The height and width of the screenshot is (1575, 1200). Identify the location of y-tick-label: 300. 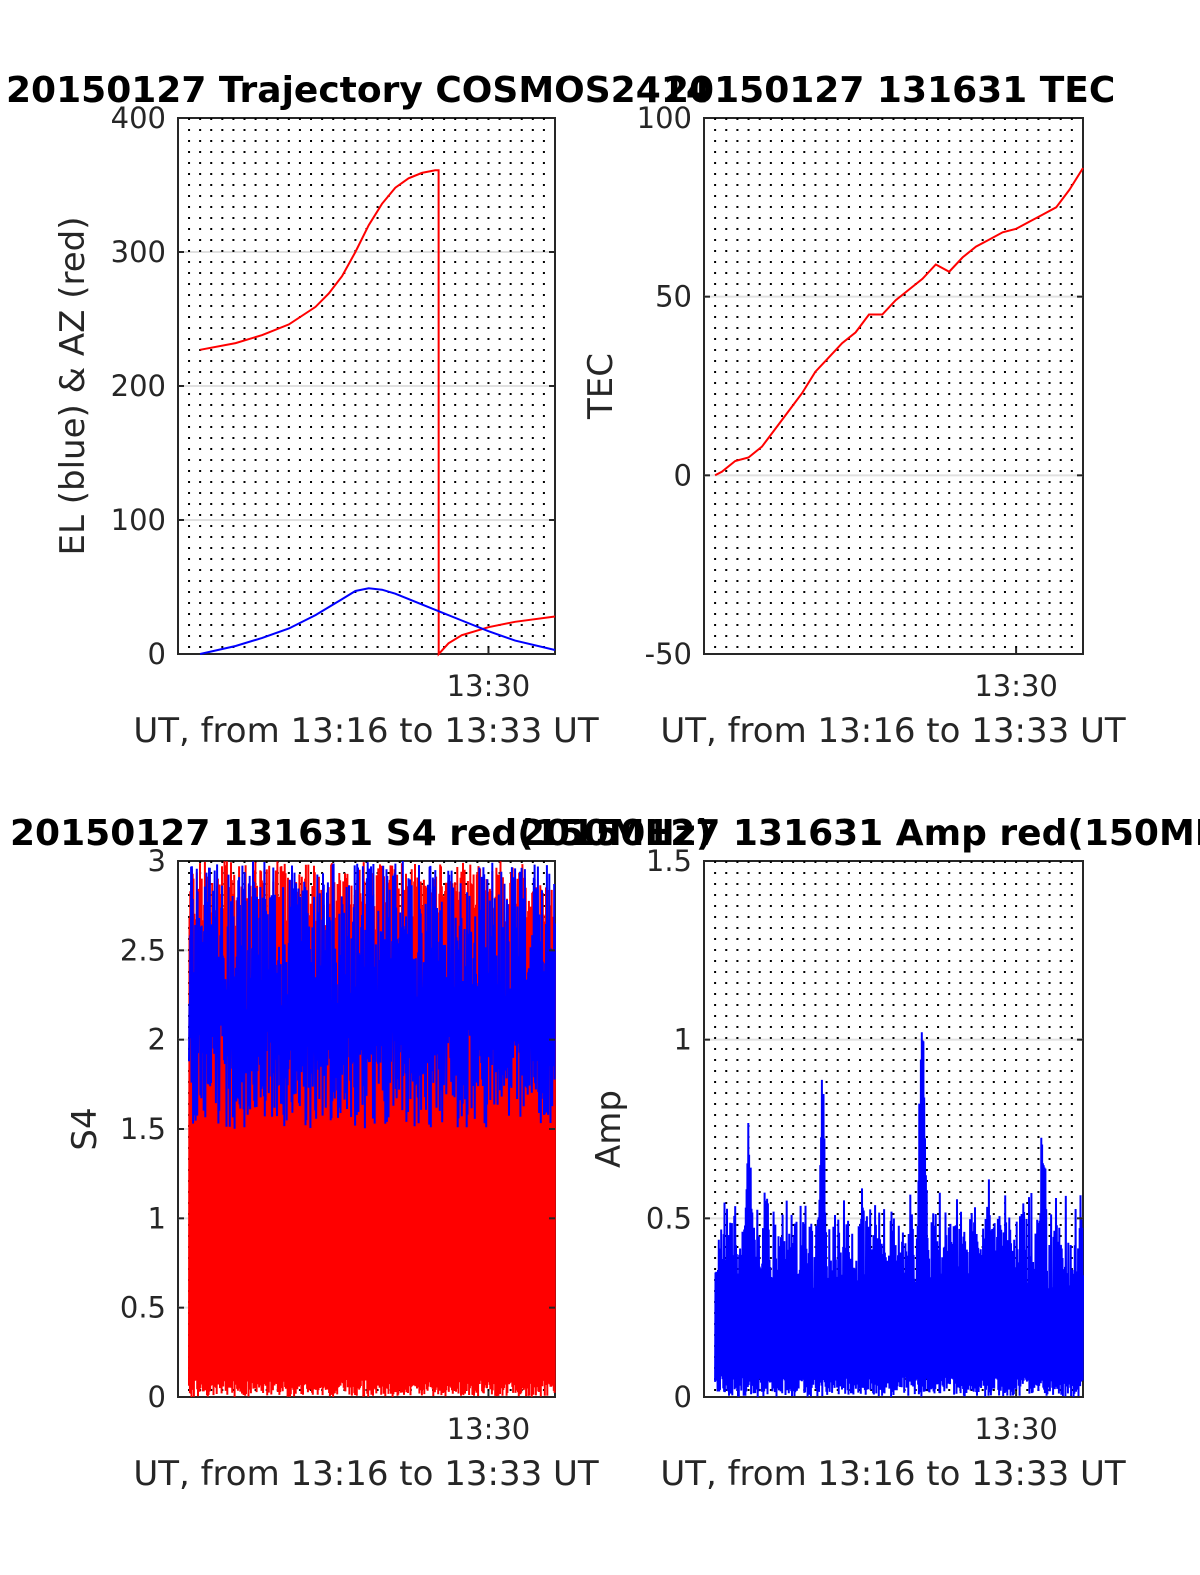
(138, 252).